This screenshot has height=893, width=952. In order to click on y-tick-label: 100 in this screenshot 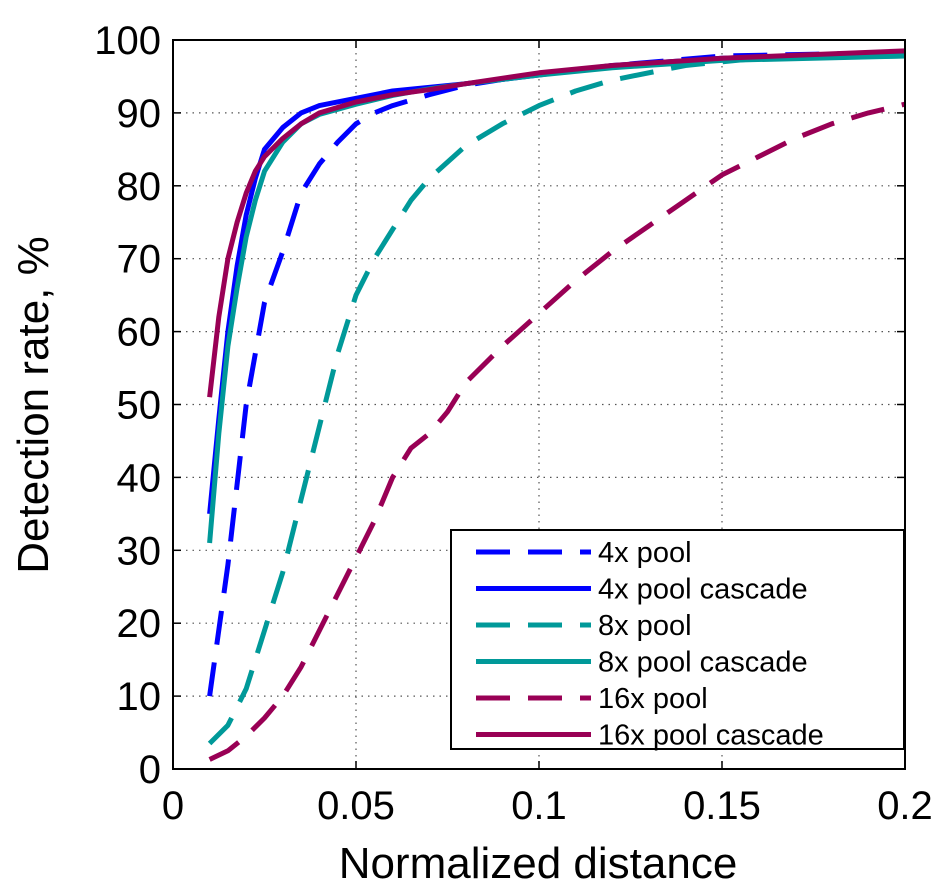, I will do `click(127, 41)`.